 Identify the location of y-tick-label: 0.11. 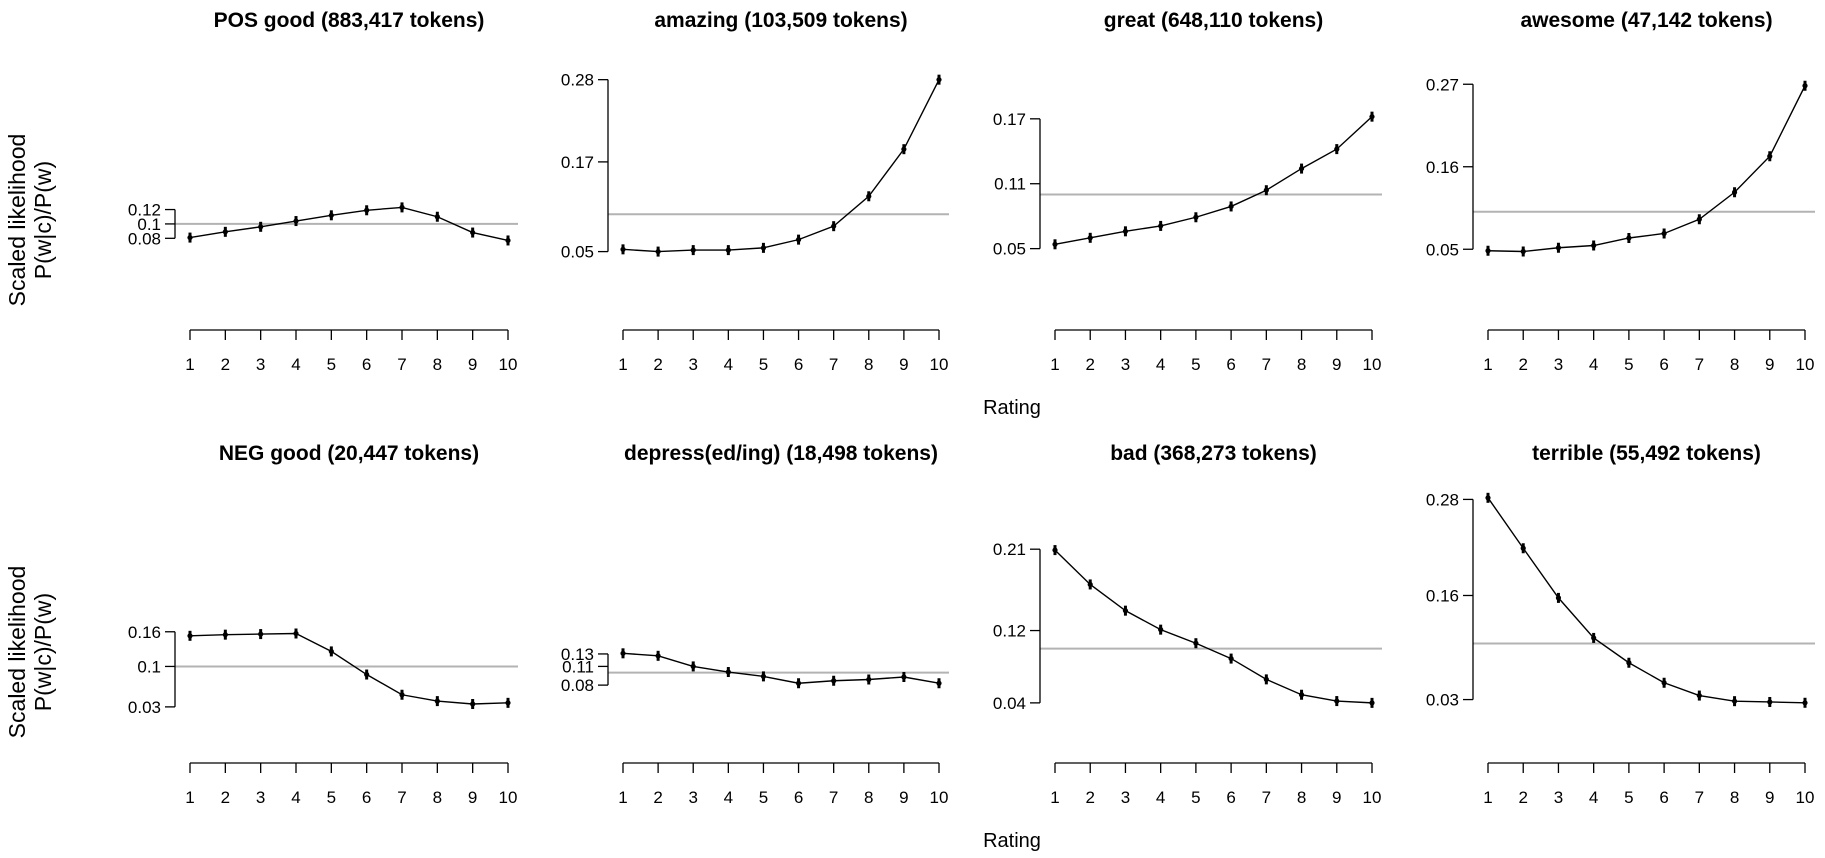
(578, 666).